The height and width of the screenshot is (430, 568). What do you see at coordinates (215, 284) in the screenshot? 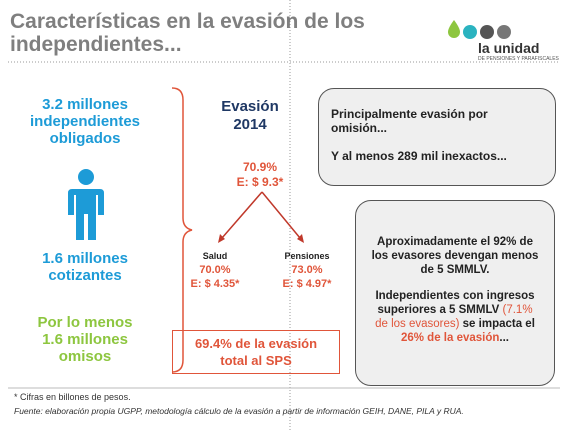
I see `amount: E: $ 4.35*` at bounding box center [215, 284].